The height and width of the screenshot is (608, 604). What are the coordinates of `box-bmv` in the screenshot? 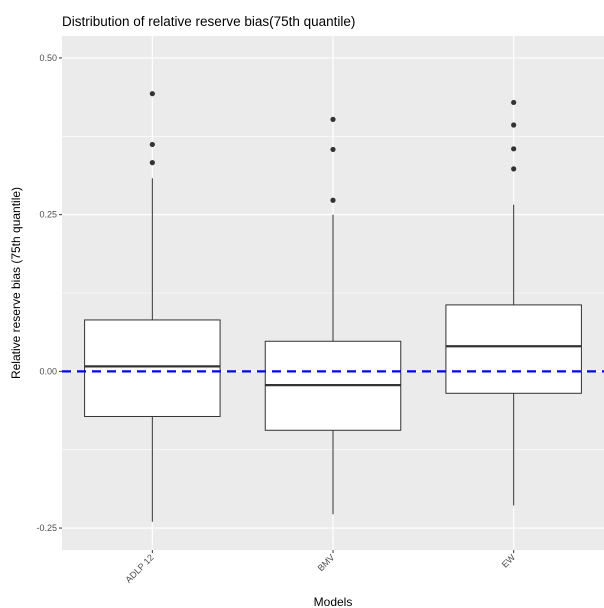 It's located at (333, 315).